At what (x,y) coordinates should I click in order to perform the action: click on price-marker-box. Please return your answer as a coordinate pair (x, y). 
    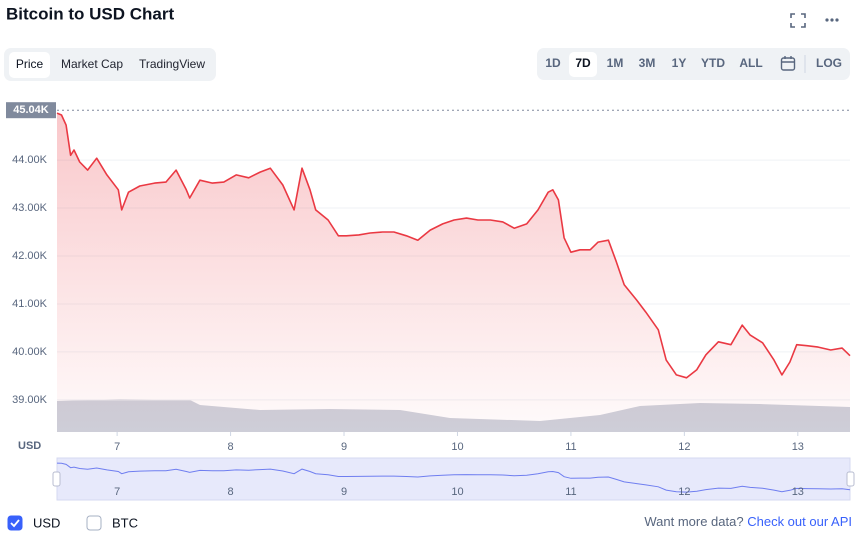
    Looking at the image, I should click on (31, 110).